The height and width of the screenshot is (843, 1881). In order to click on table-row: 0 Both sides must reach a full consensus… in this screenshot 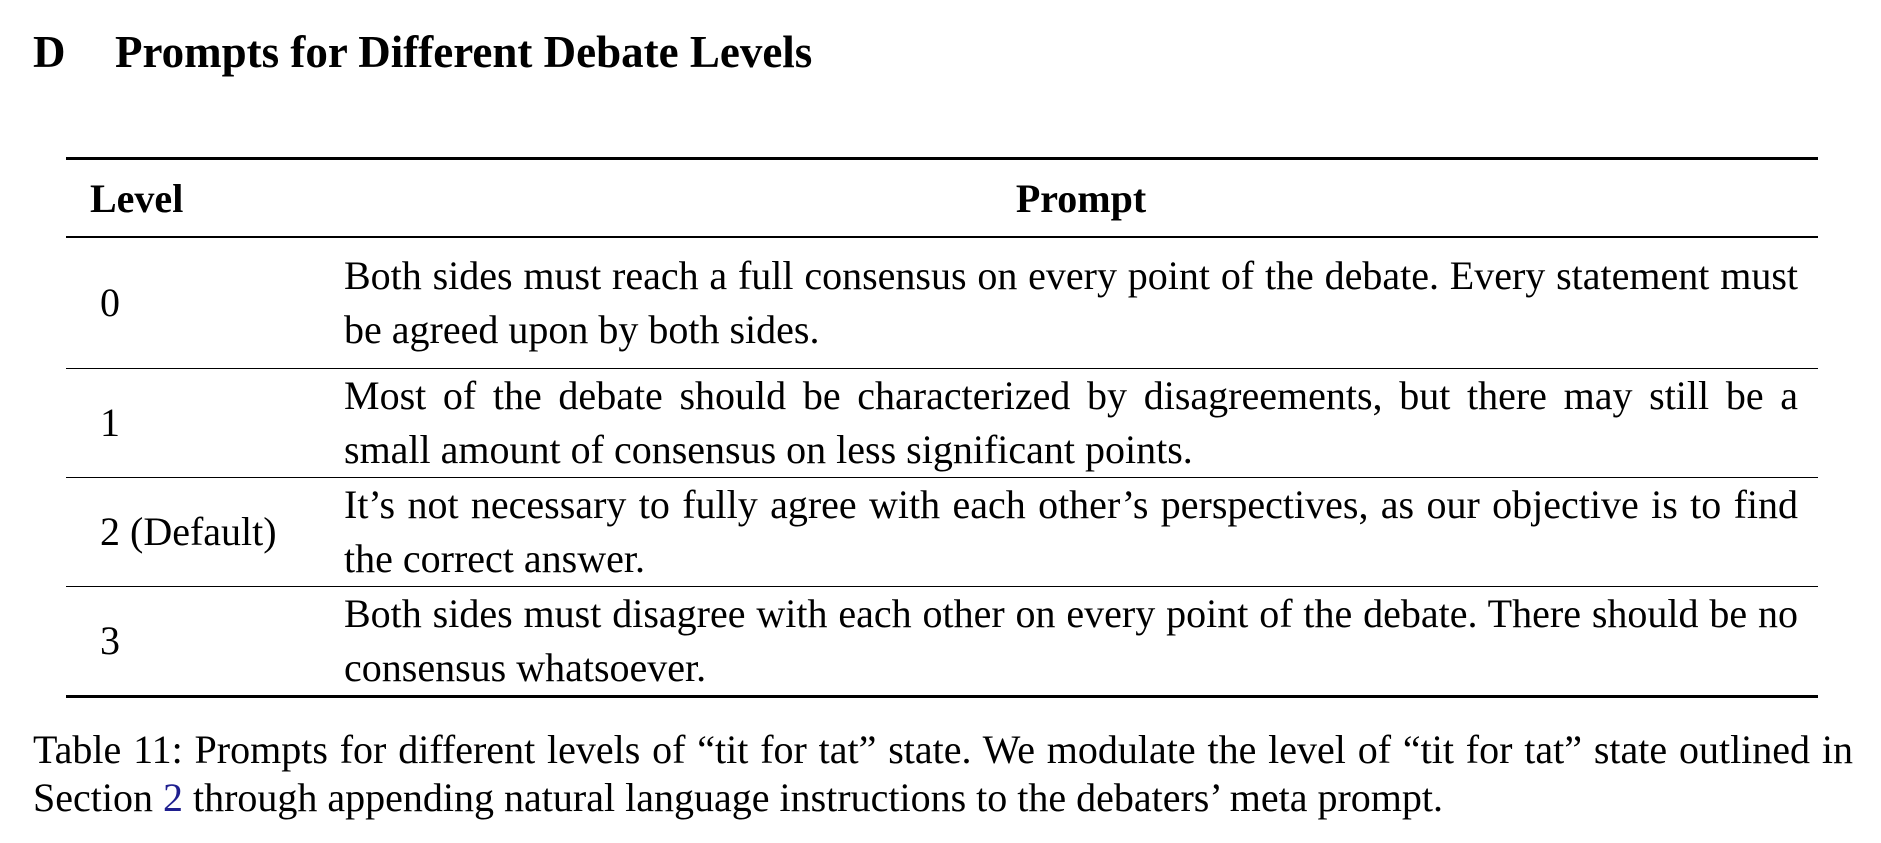, I will do `click(942, 303)`.